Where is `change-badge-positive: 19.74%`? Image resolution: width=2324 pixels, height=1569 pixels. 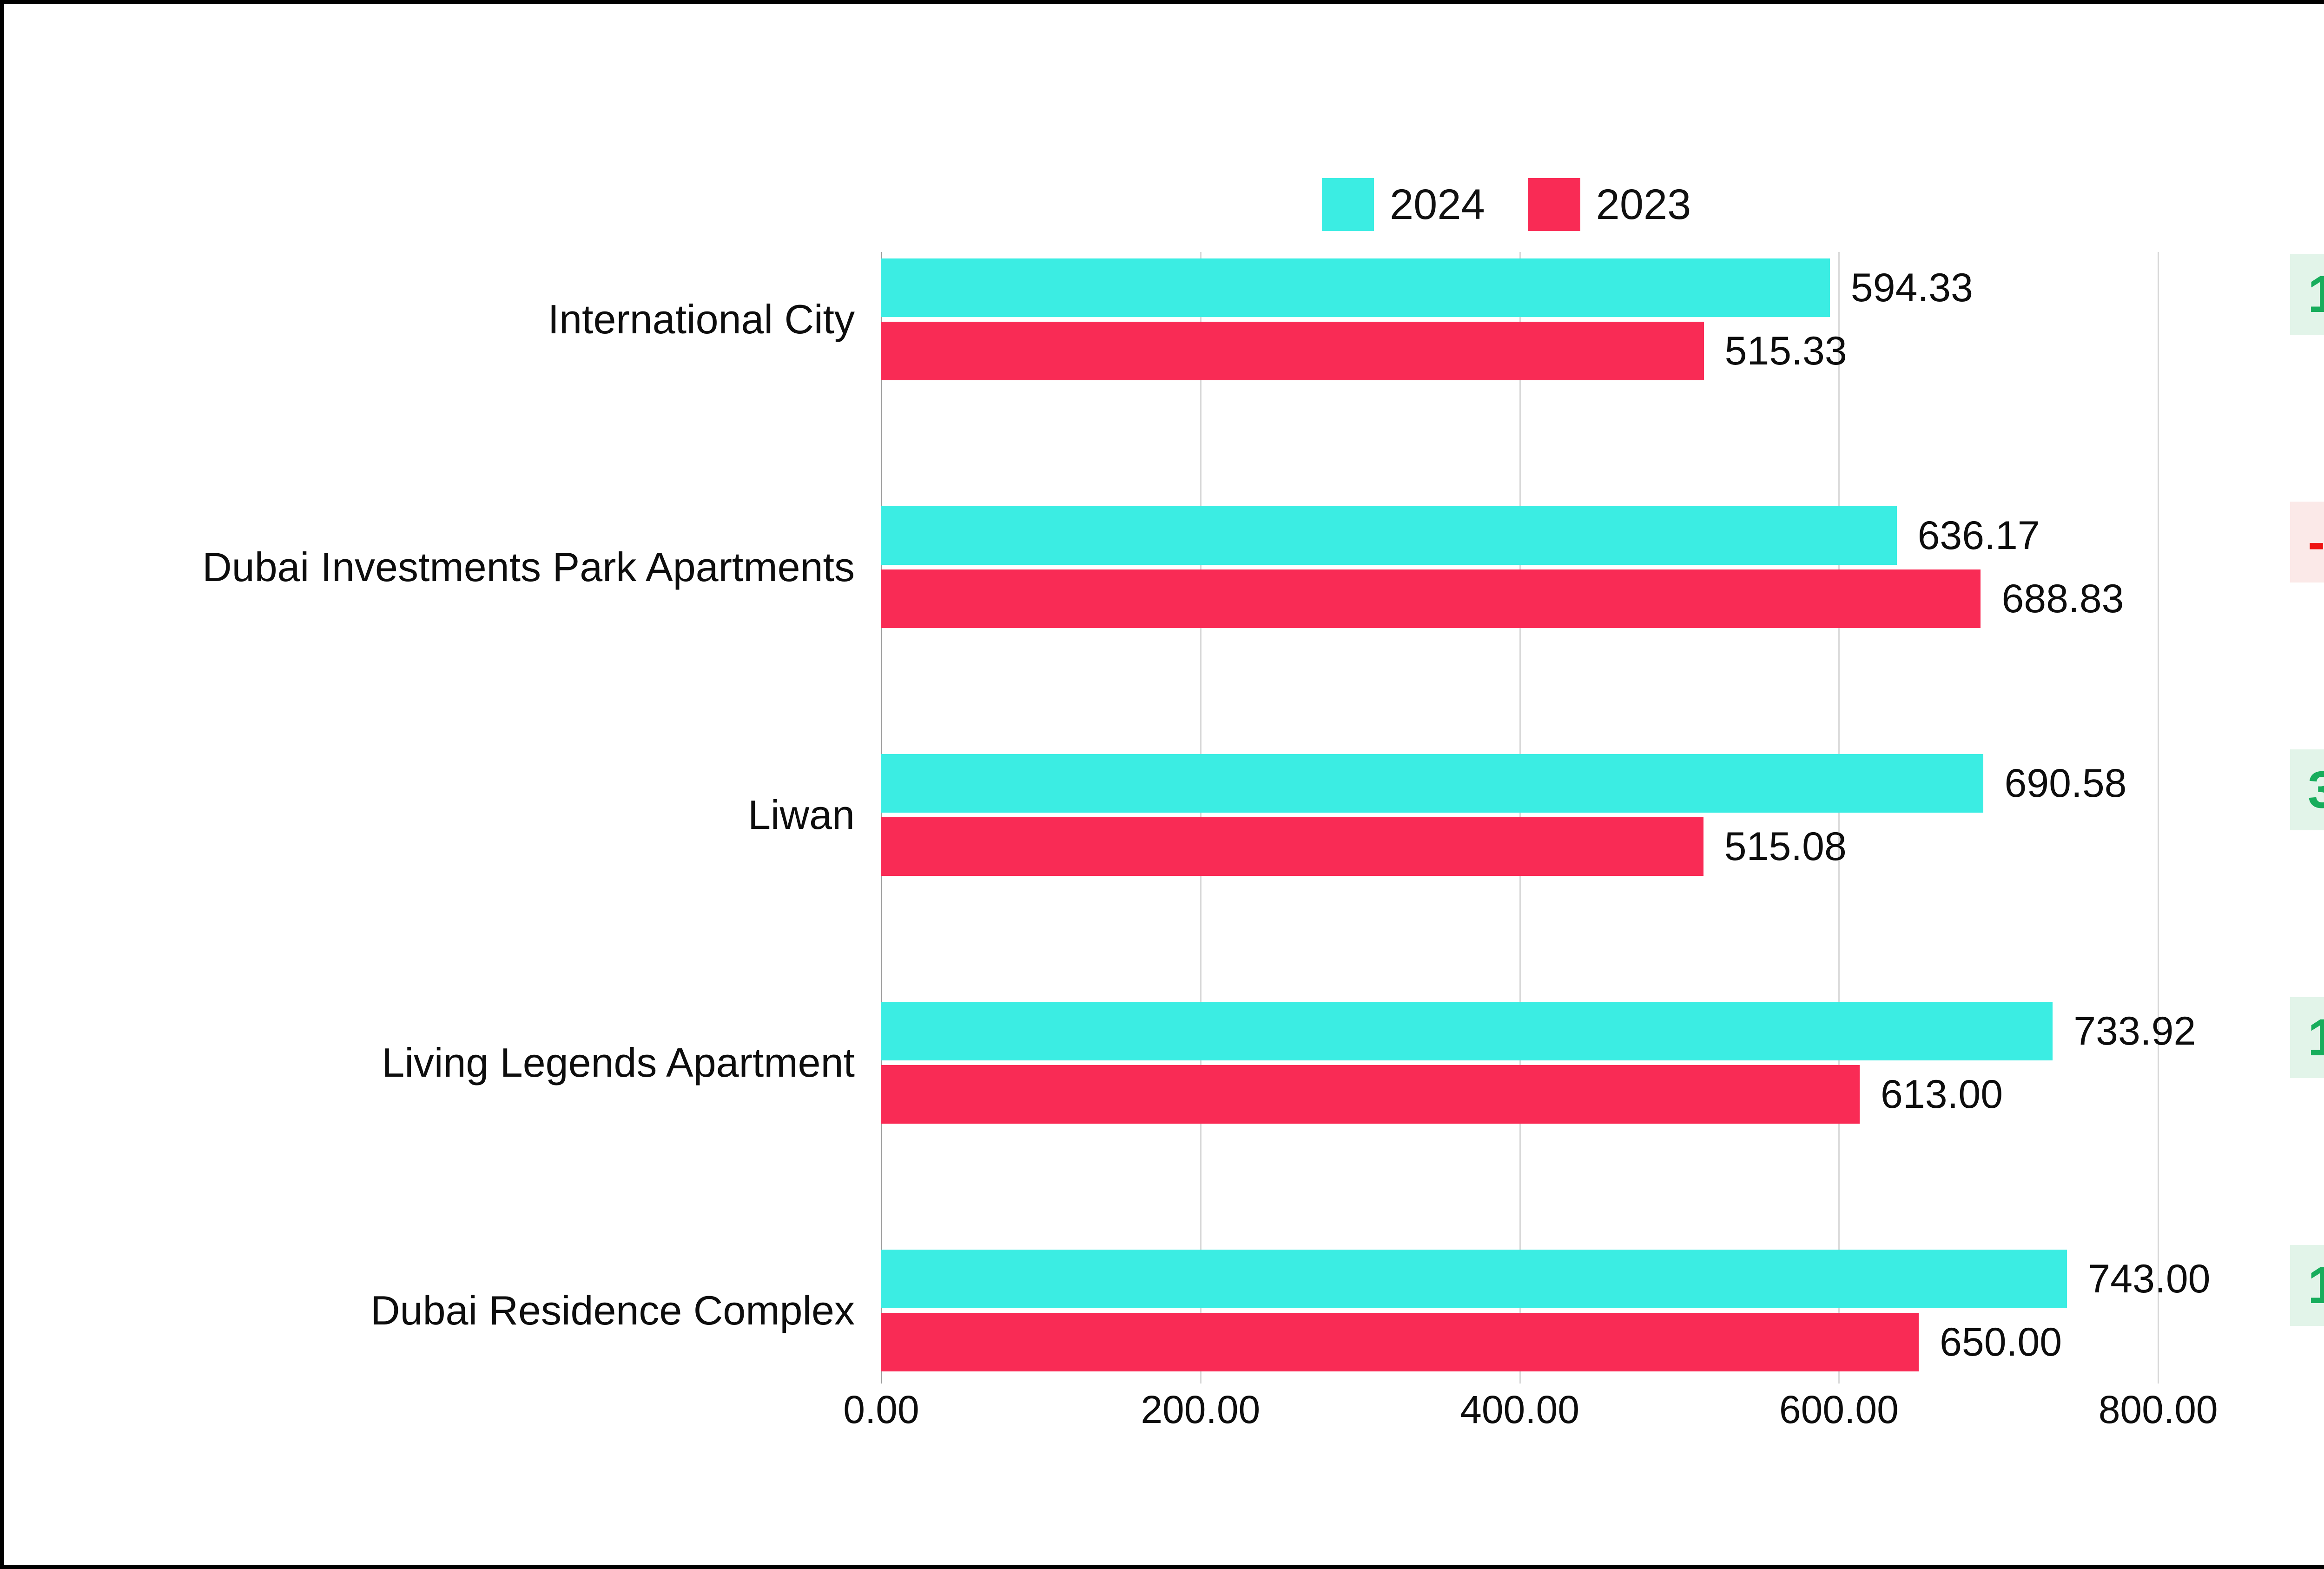
change-badge-positive: 19.74% is located at coordinates (2307, 1037).